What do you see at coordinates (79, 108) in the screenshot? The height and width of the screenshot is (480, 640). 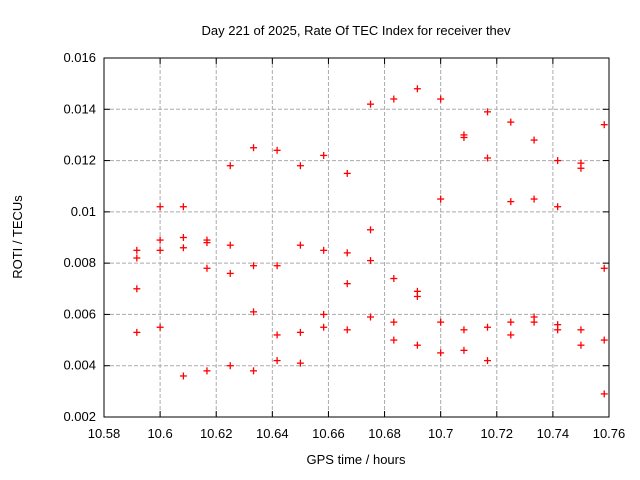 I see `y-tick-label: 0.014` at bounding box center [79, 108].